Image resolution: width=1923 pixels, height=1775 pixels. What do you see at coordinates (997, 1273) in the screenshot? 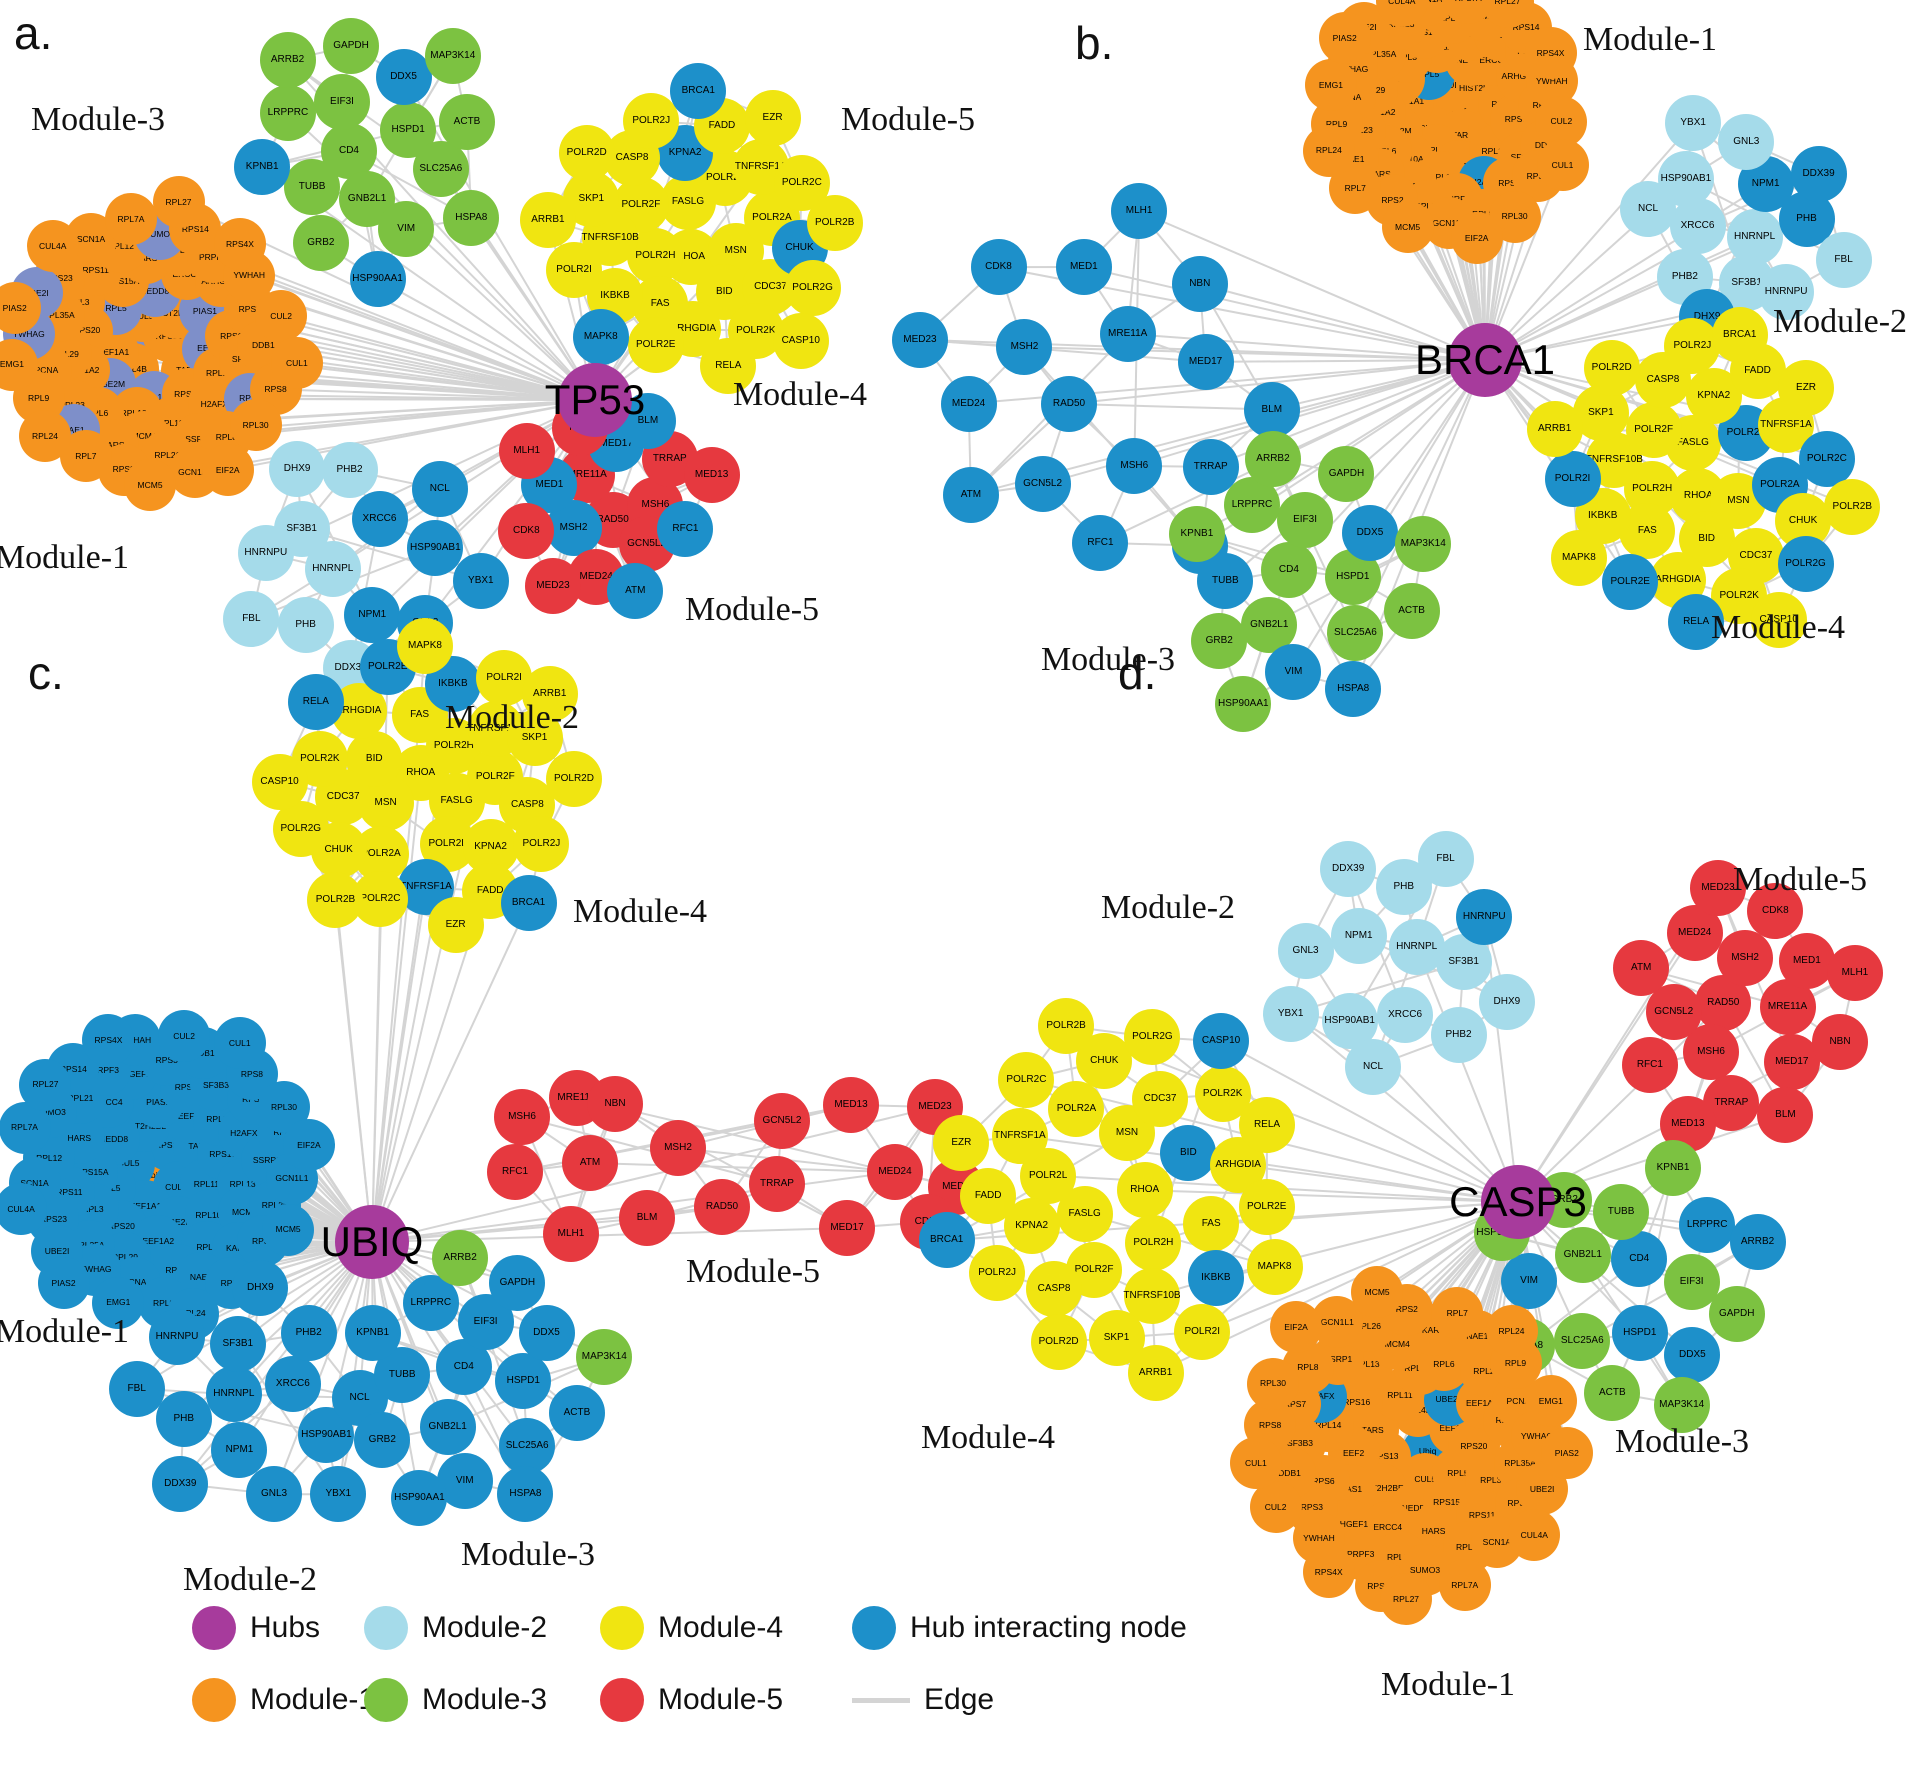
I see `gene-node-polr2j: POLR2J` at bounding box center [997, 1273].